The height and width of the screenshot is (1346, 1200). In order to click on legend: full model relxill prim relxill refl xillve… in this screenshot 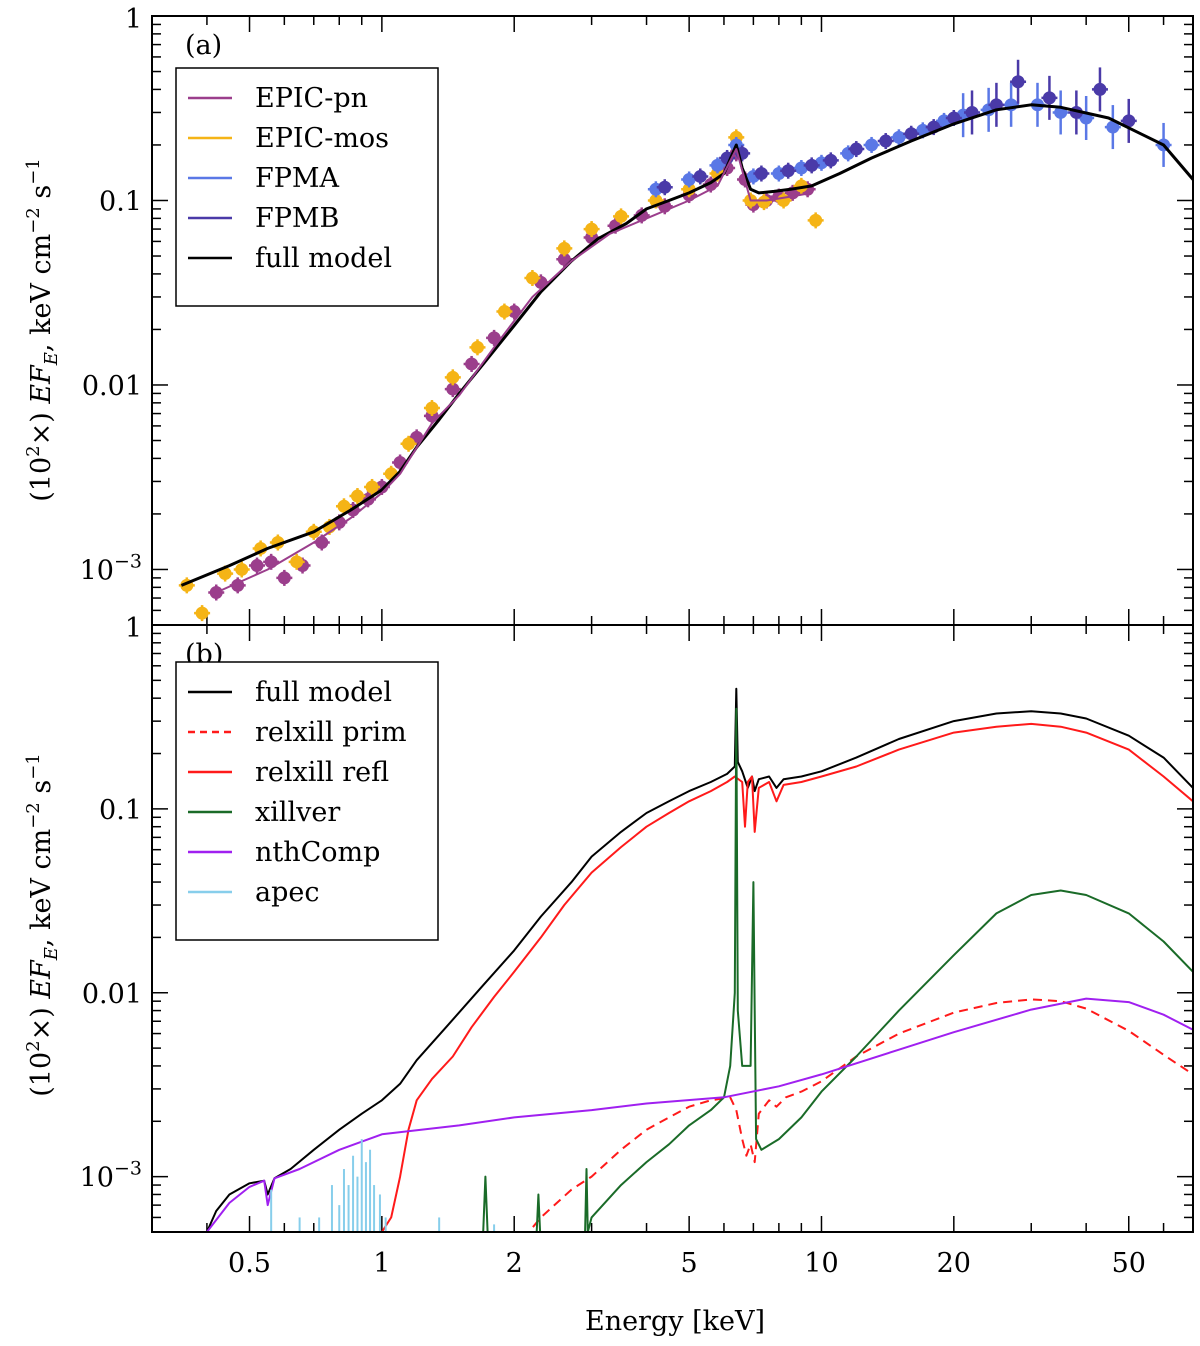, I will do `click(307, 801)`.